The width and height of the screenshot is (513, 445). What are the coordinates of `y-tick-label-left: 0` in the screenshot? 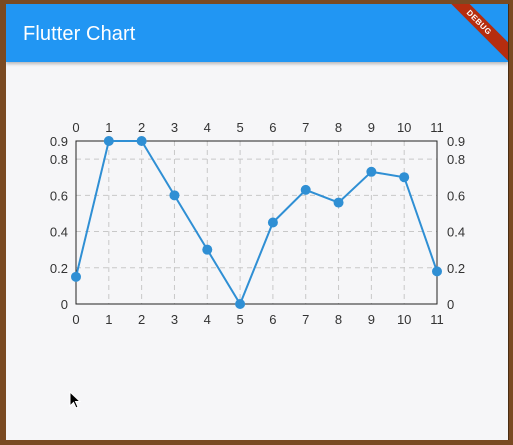 It's located at (64, 304).